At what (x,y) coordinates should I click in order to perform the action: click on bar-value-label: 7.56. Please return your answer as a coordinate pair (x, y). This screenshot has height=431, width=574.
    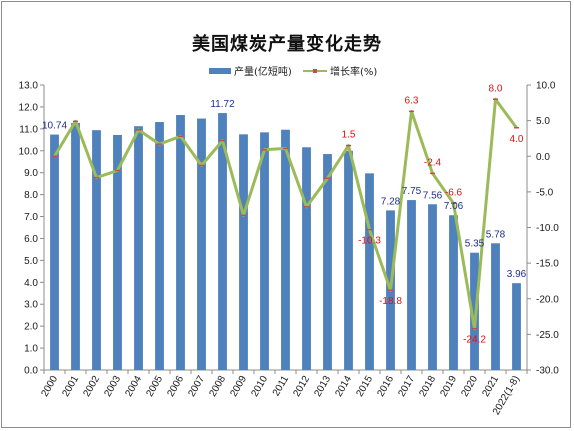
    Looking at the image, I should click on (433, 195).